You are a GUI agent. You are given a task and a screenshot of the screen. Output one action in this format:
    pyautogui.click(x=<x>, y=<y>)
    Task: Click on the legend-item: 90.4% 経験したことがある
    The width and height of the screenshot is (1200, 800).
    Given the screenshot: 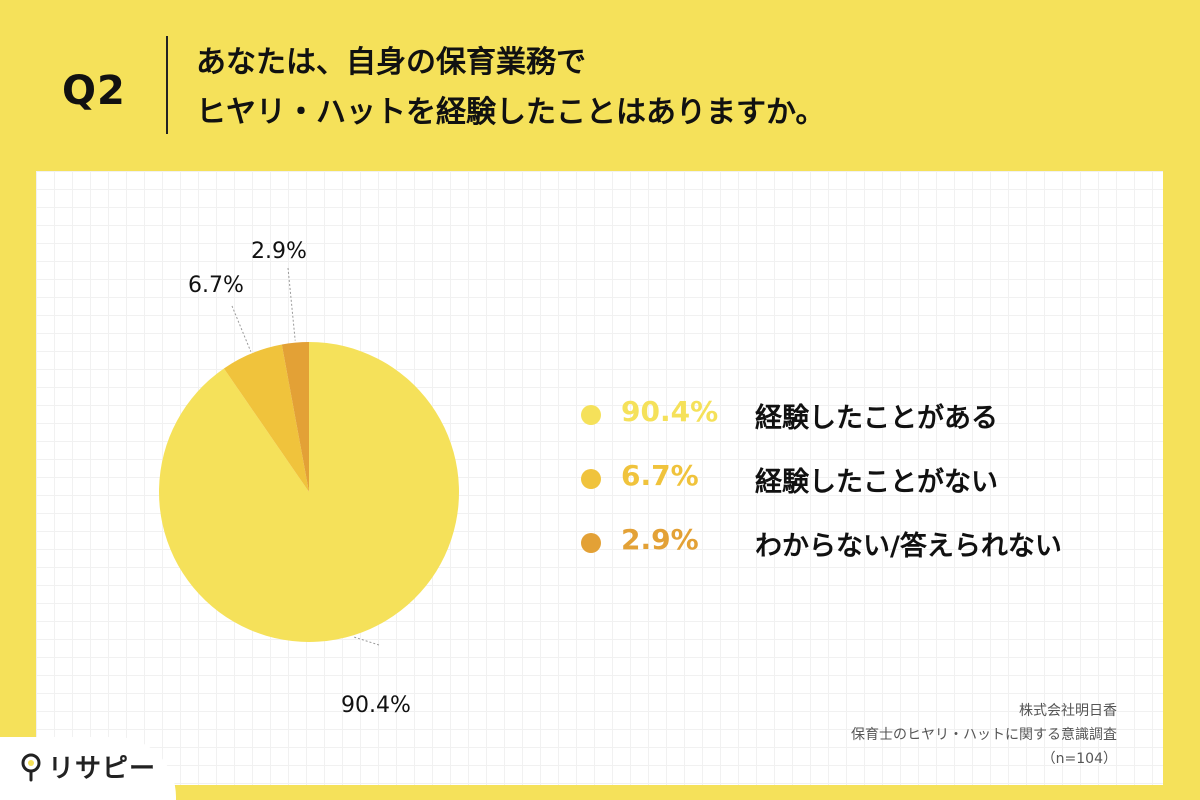 What is the action you would take?
    pyautogui.click(x=861, y=421)
    